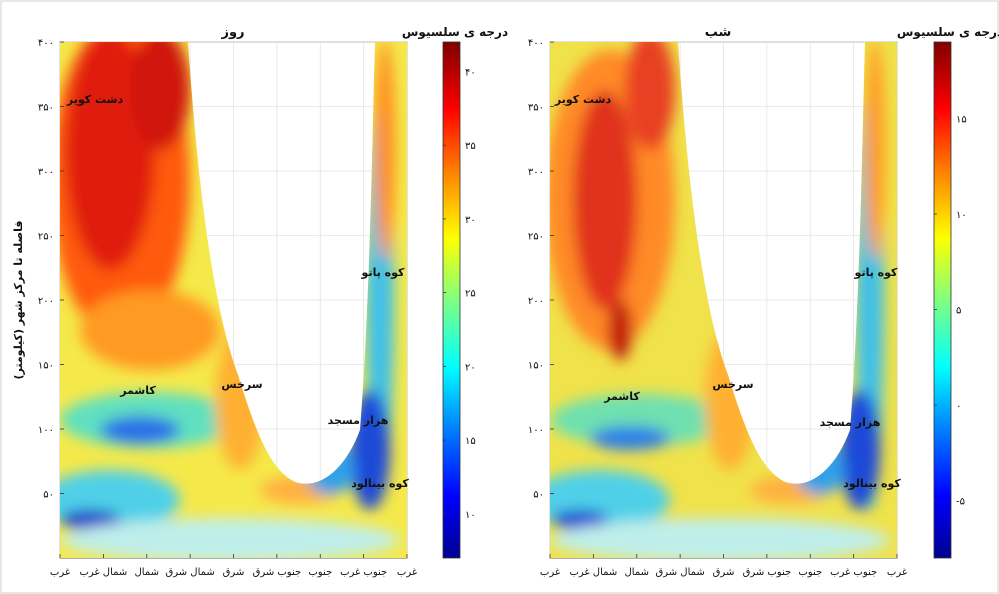 The image size is (999, 594). What do you see at coordinates (358, 420) in the screenshot?
I see `annotation-hezar-masjed-day: هزار مسجد` at bounding box center [358, 420].